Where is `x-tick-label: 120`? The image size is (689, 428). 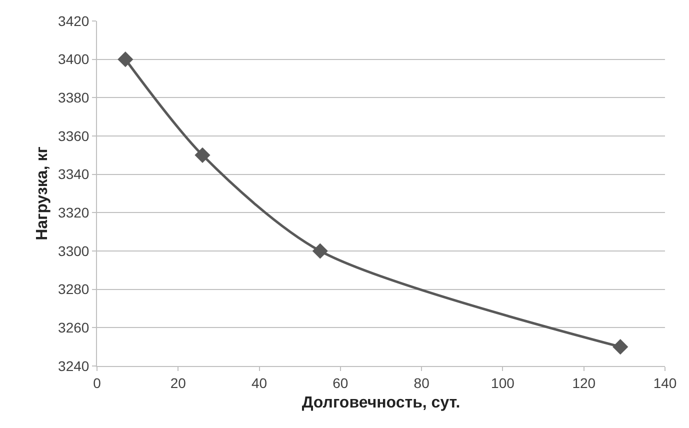
x-tick-label: 120 is located at coordinates (584, 382).